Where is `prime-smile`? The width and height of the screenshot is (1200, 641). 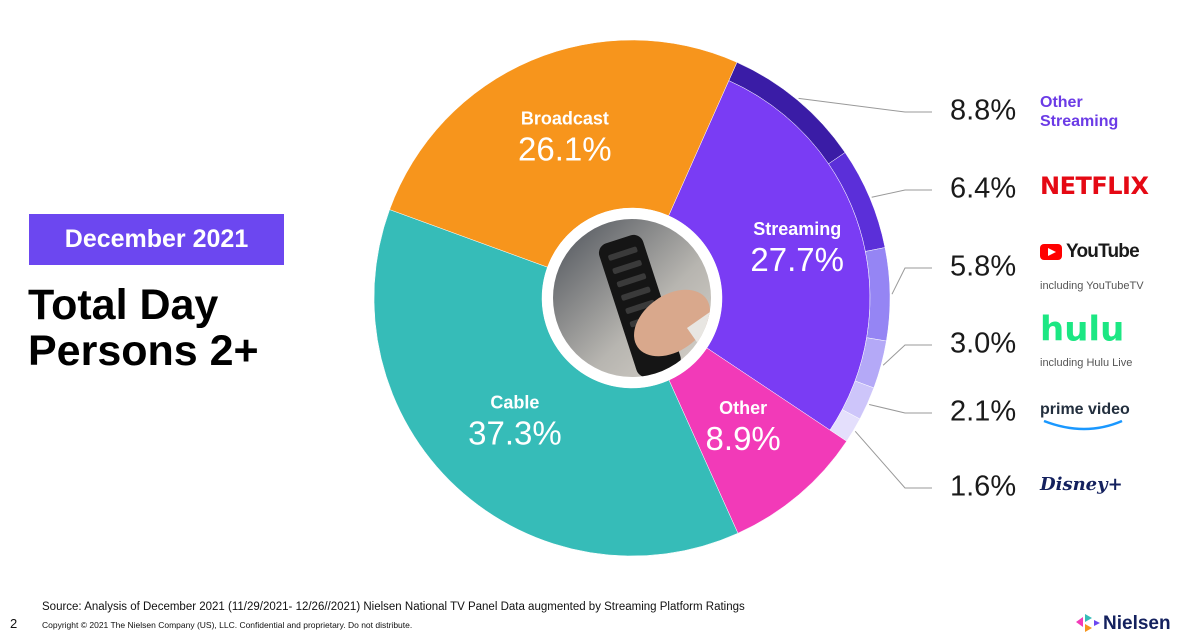
prime-smile is located at coordinates (1083, 425).